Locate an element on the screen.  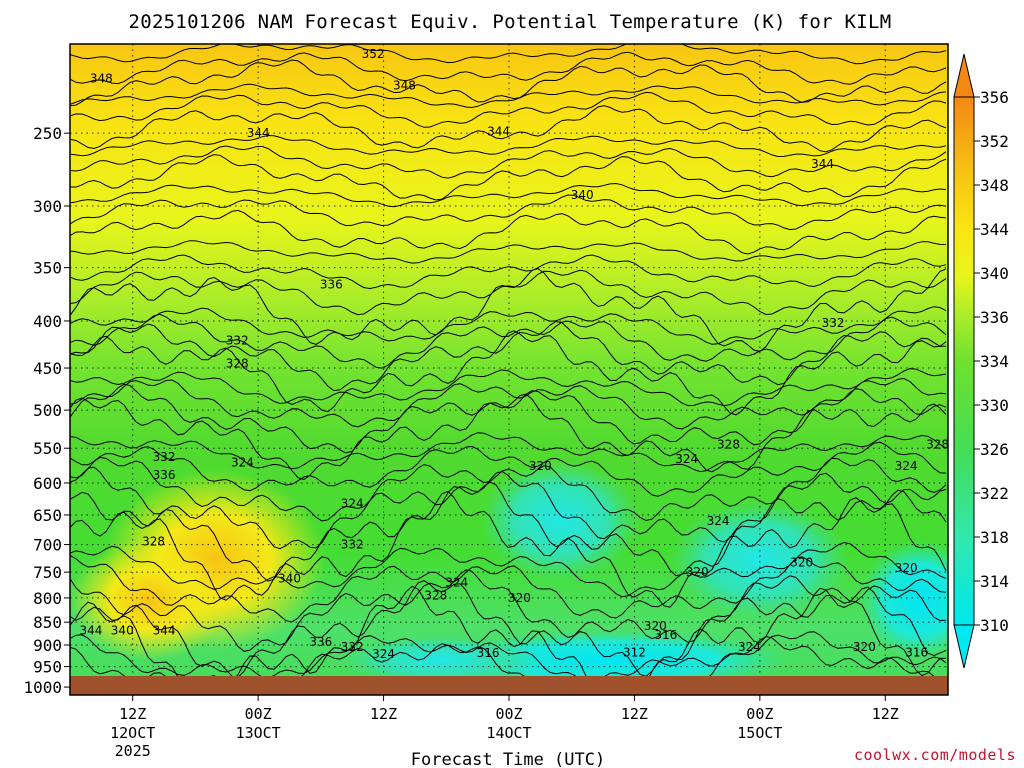
colorbar-tick-label: 352 is located at coordinates (994, 141).